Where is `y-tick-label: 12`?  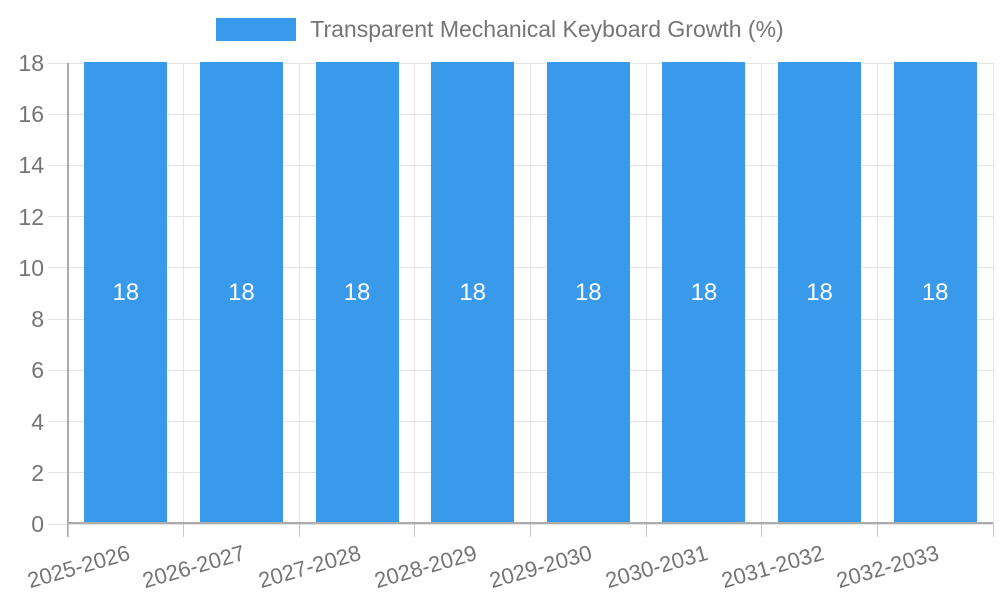 y-tick-label: 12 is located at coordinates (31, 216).